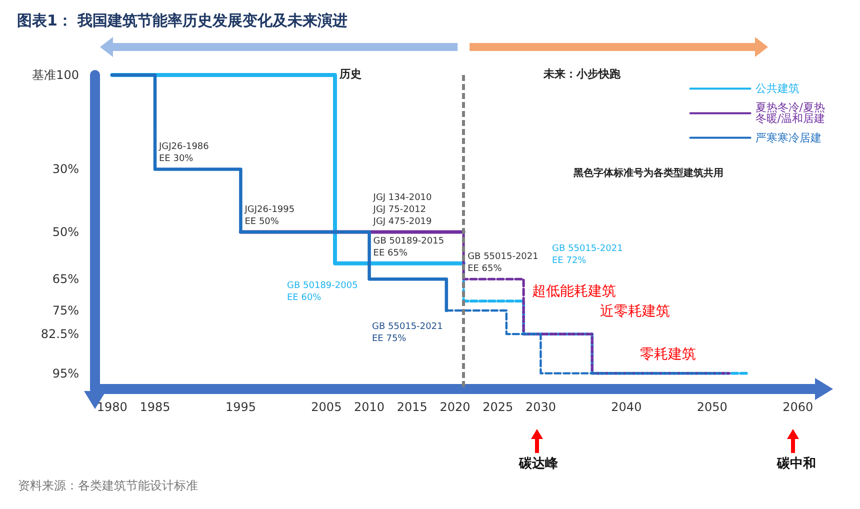 This screenshot has height=509, width=860. Describe the element at coordinates (407, 333) in the screenshot. I see `annotation: GB 55015-2021 EE 75%` at that location.